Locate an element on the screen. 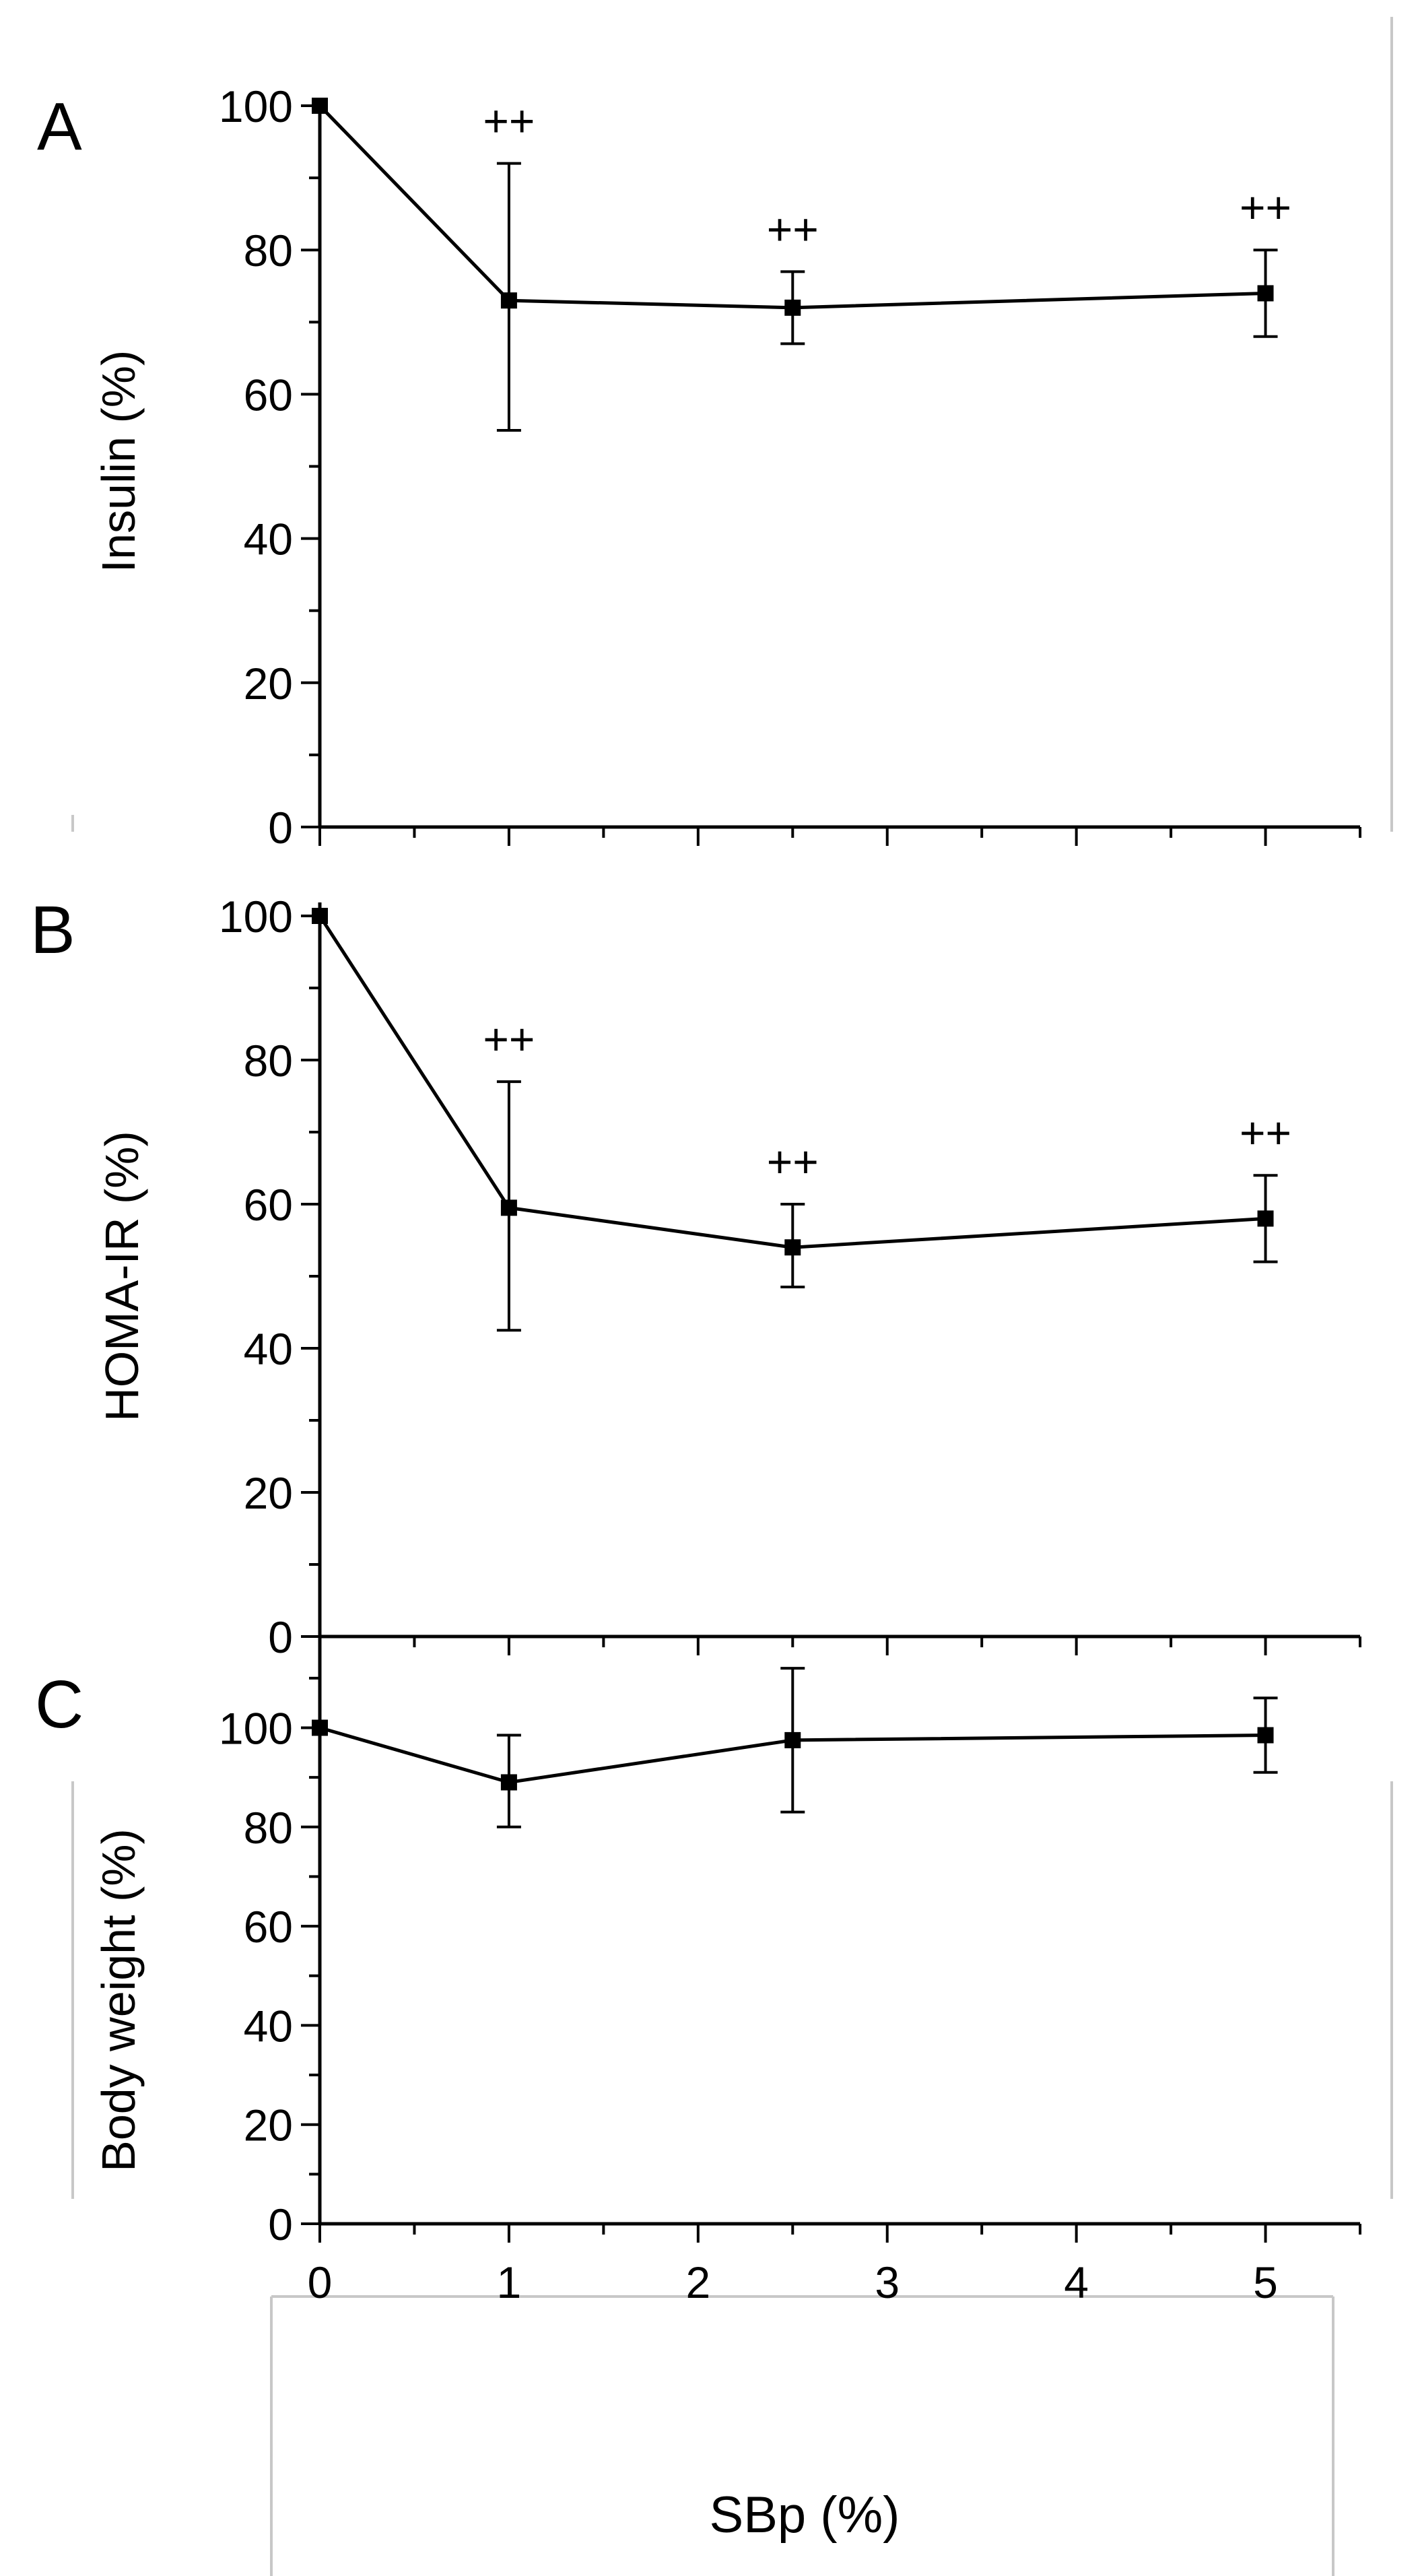  x-tick-label: 2 is located at coordinates (697, 2282).